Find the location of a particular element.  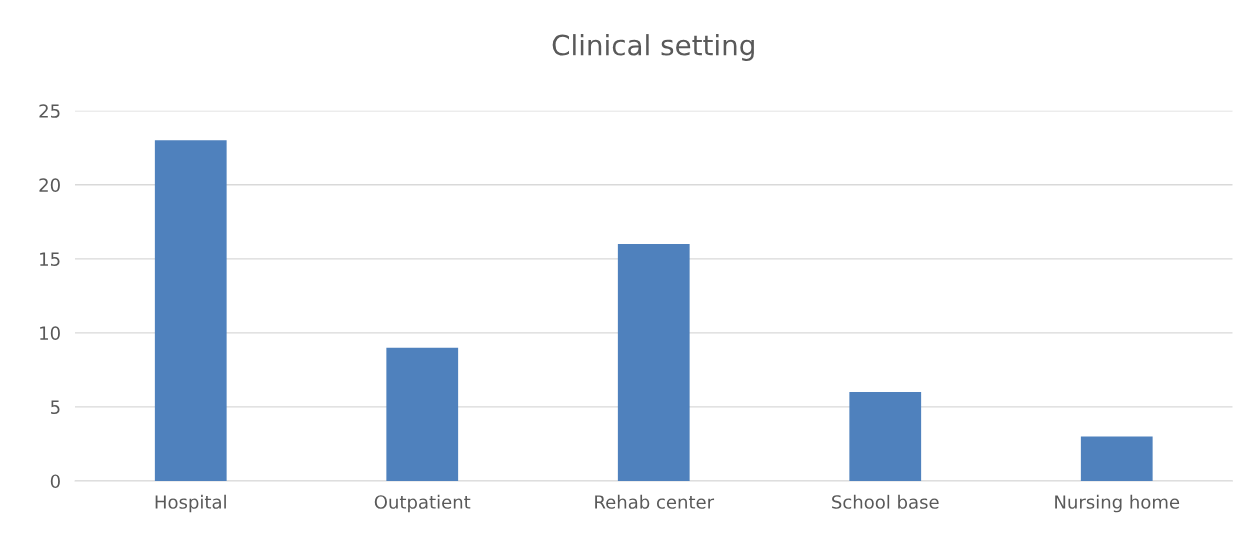

x-tick-label: Rehab center is located at coordinates (655, 501).